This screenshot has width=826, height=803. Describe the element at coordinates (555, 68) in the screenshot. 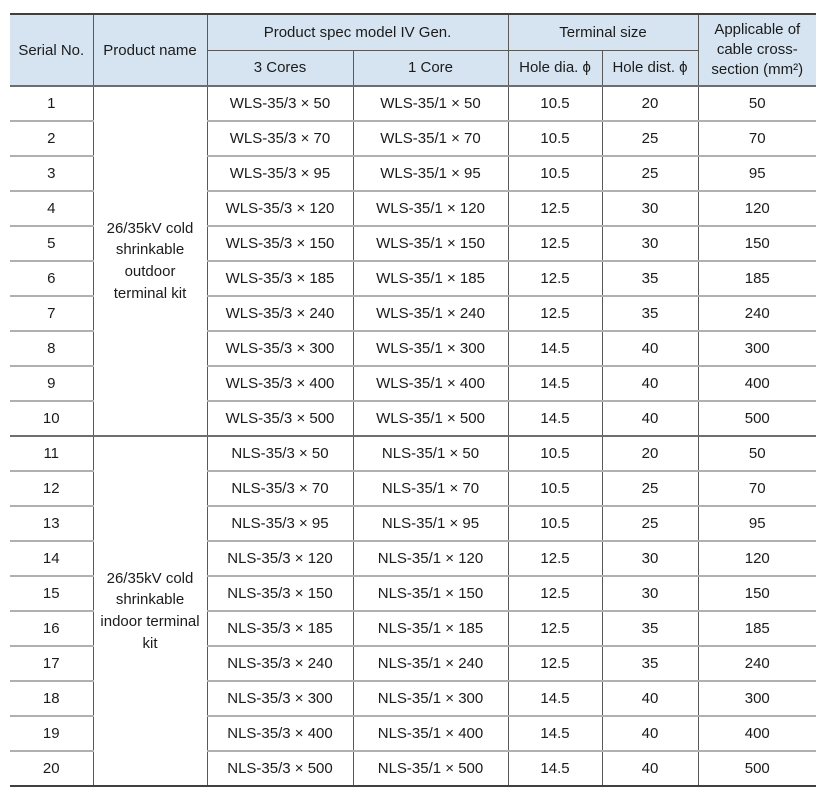

I see `hole-dia-header: Hole dia. ϕ` at that location.